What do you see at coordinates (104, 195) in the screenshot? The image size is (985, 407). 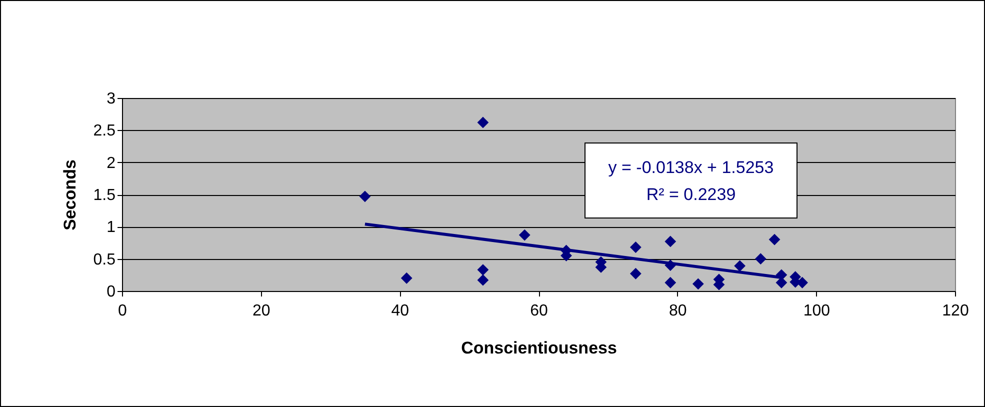 I see `y-tick-label: 1.5` at bounding box center [104, 195].